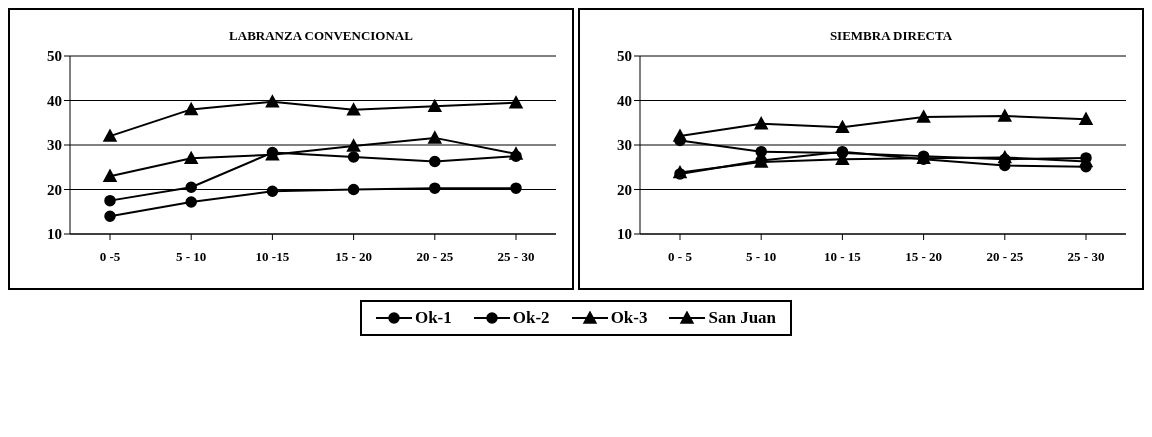 This screenshot has height=437, width=1152. I want to click on legend-label: San Juan, so click(742, 318).